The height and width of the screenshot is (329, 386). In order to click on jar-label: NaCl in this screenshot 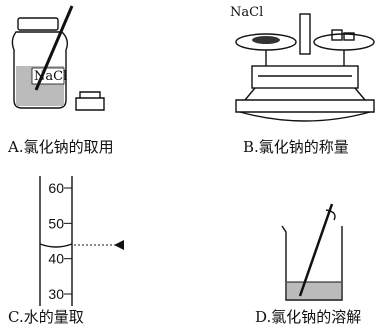, I will do `click(50, 76)`.